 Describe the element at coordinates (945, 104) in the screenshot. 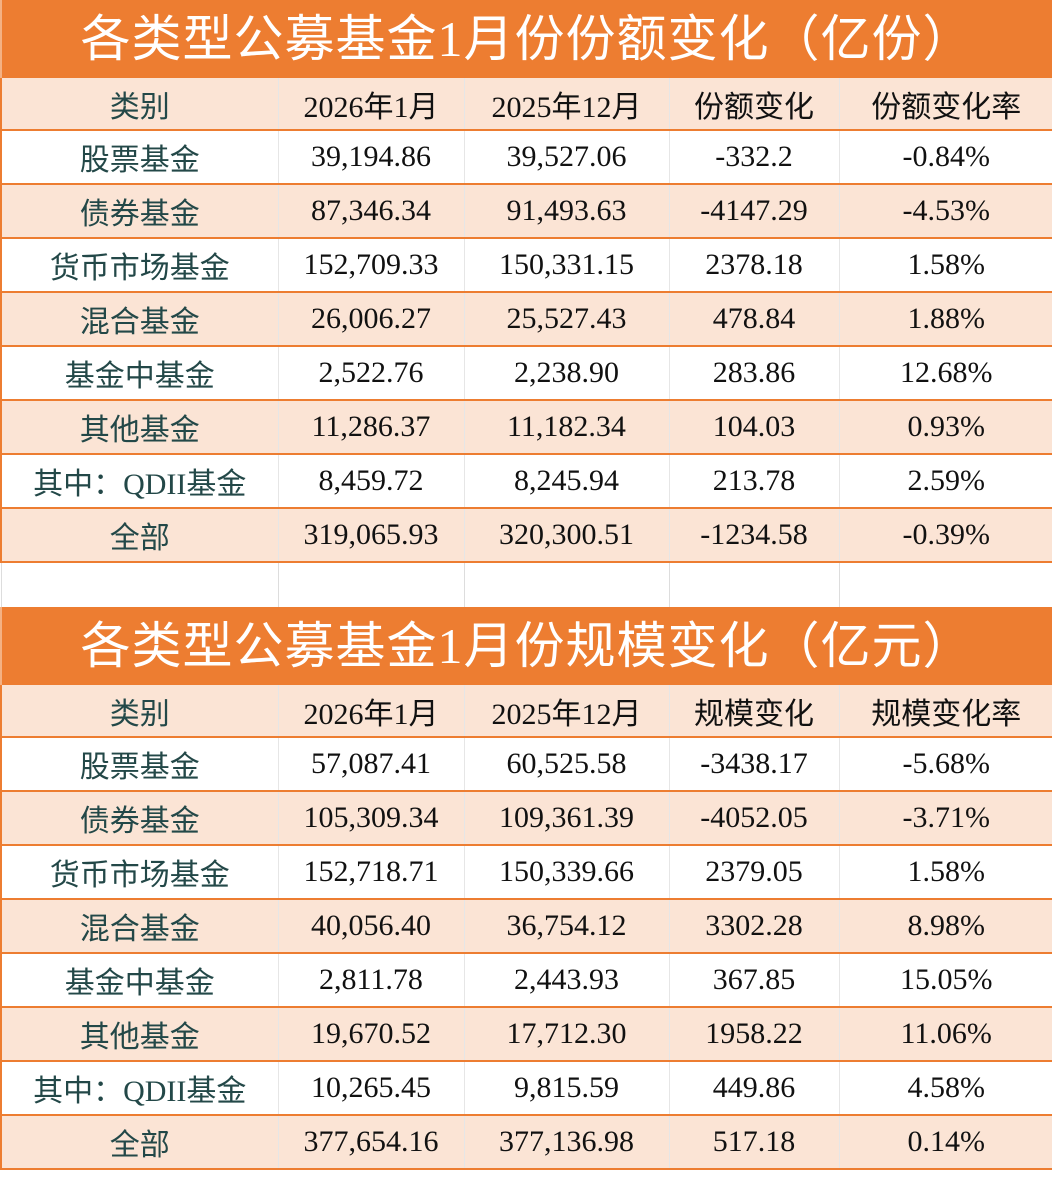

I see `column-header: 份额变化率` at that location.